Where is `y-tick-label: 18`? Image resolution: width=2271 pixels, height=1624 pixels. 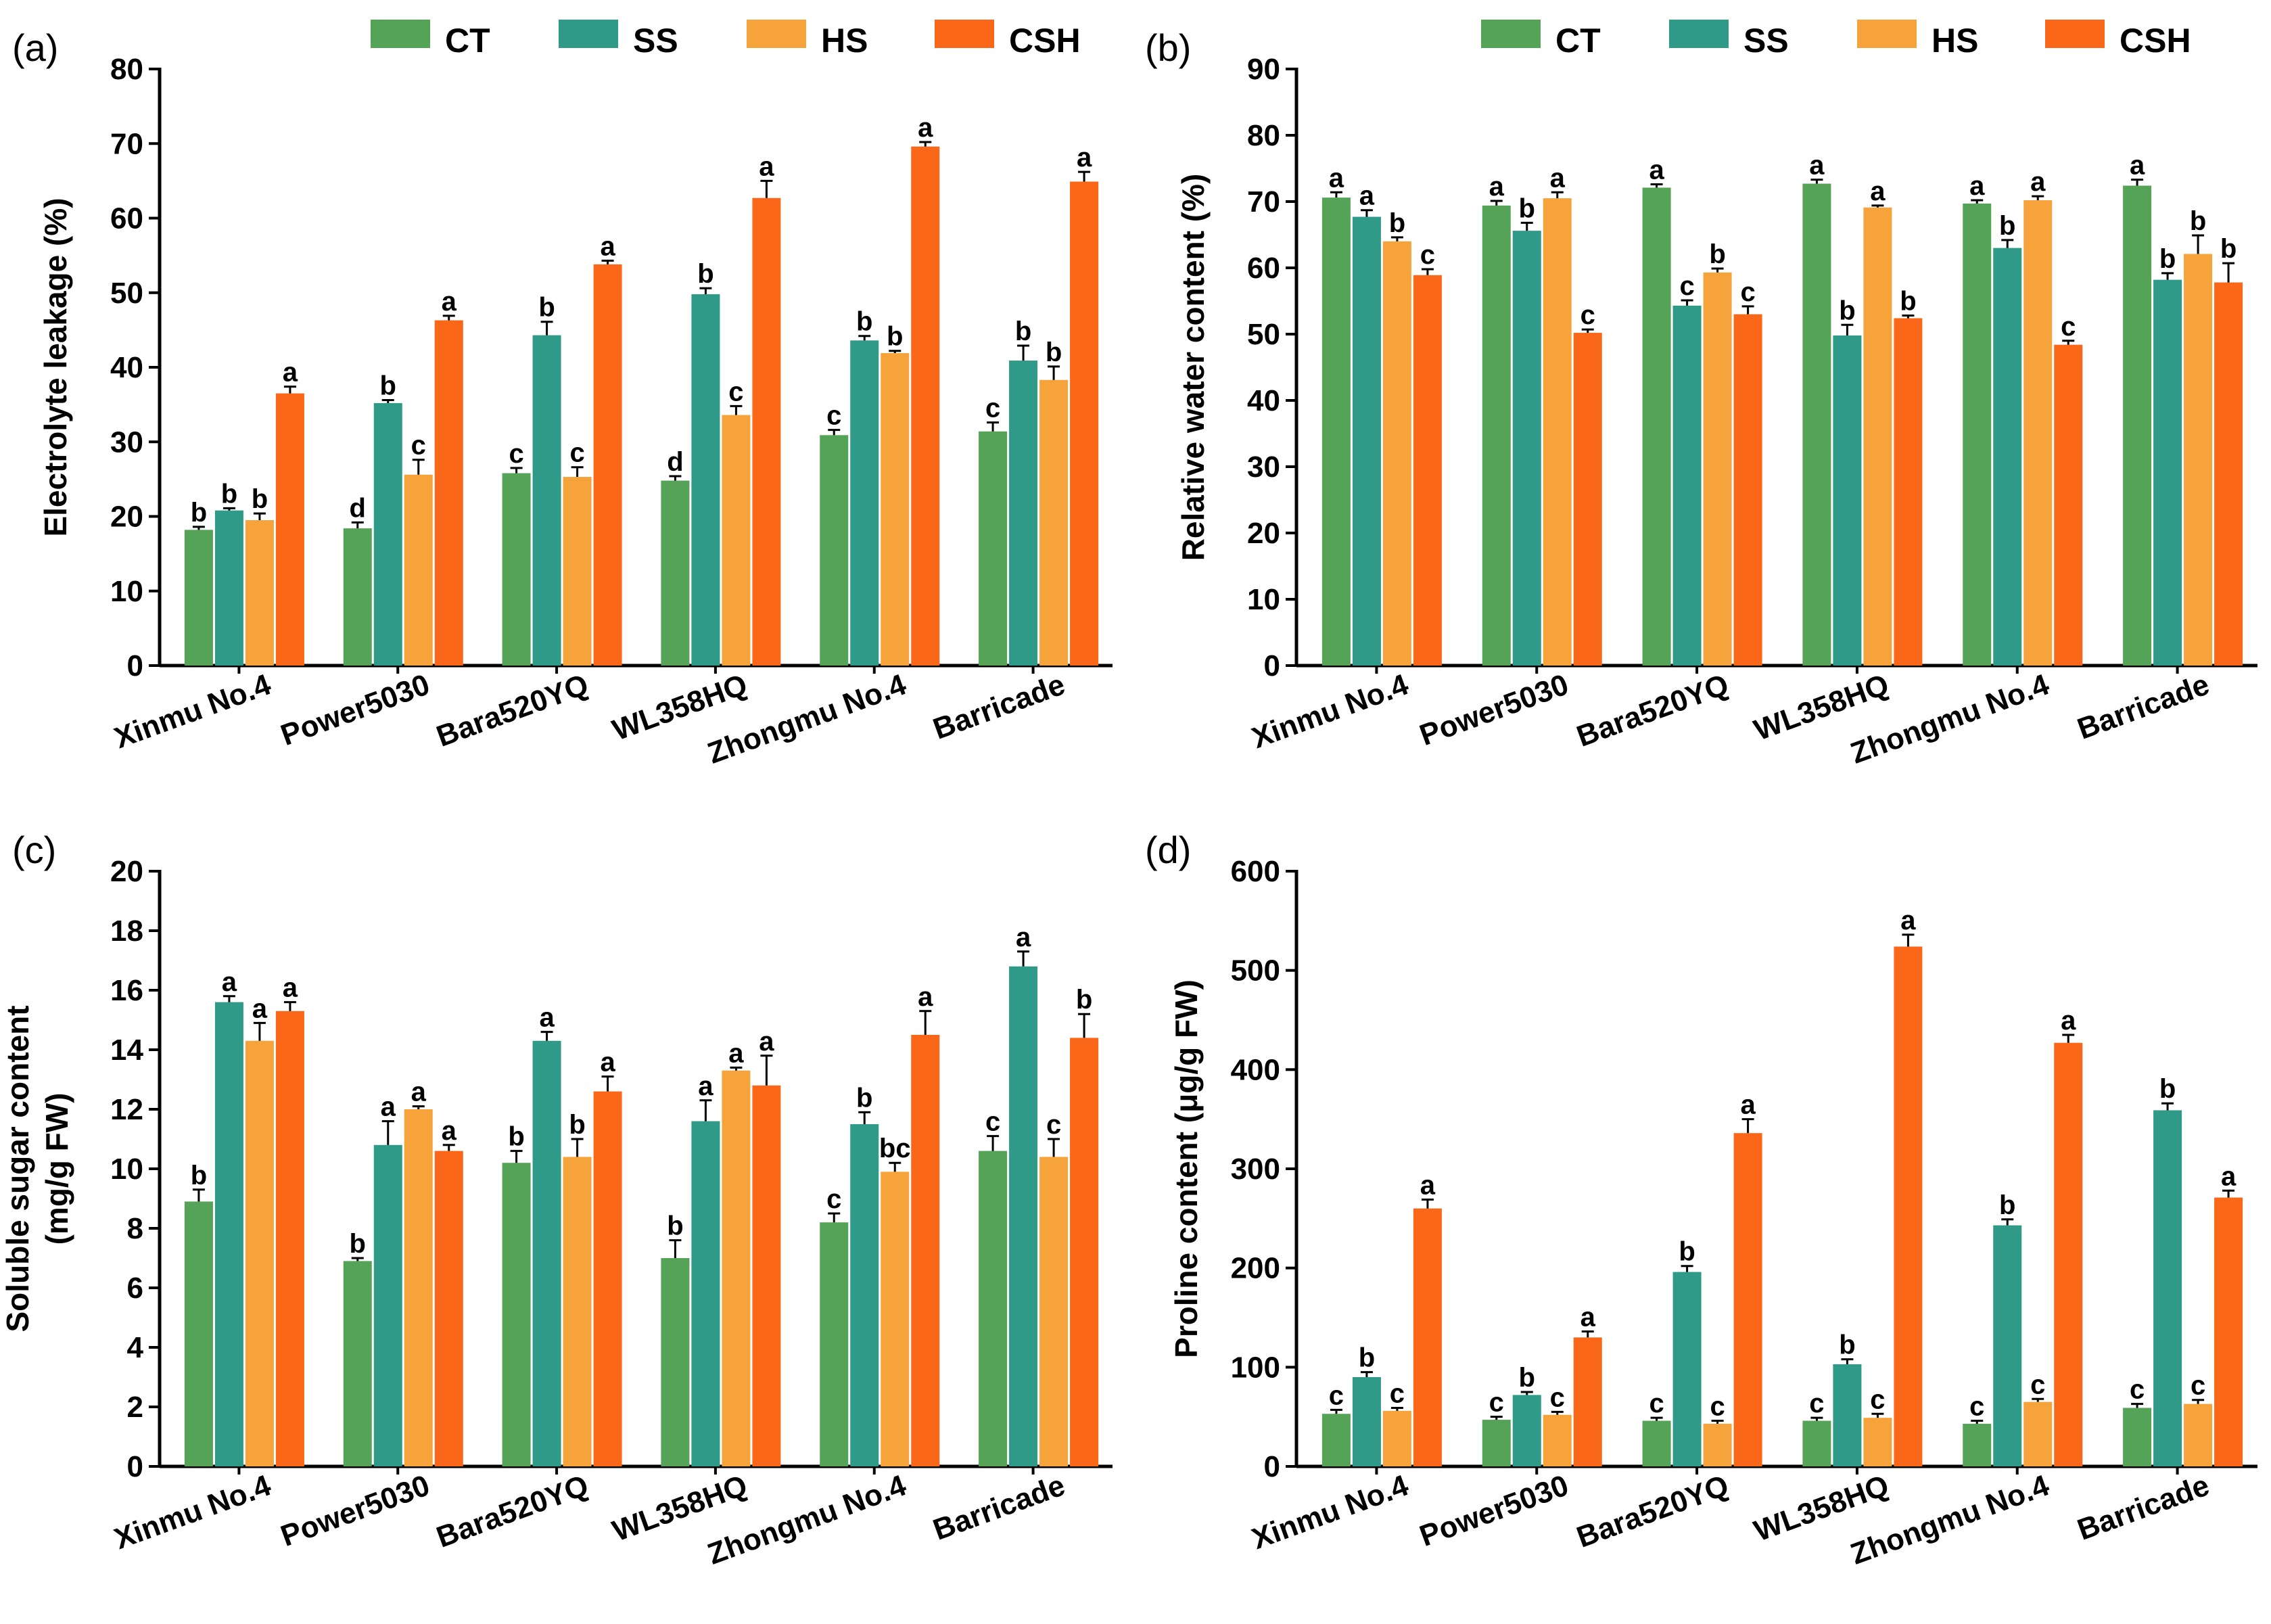 y-tick-label: 18 is located at coordinates (126, 931).